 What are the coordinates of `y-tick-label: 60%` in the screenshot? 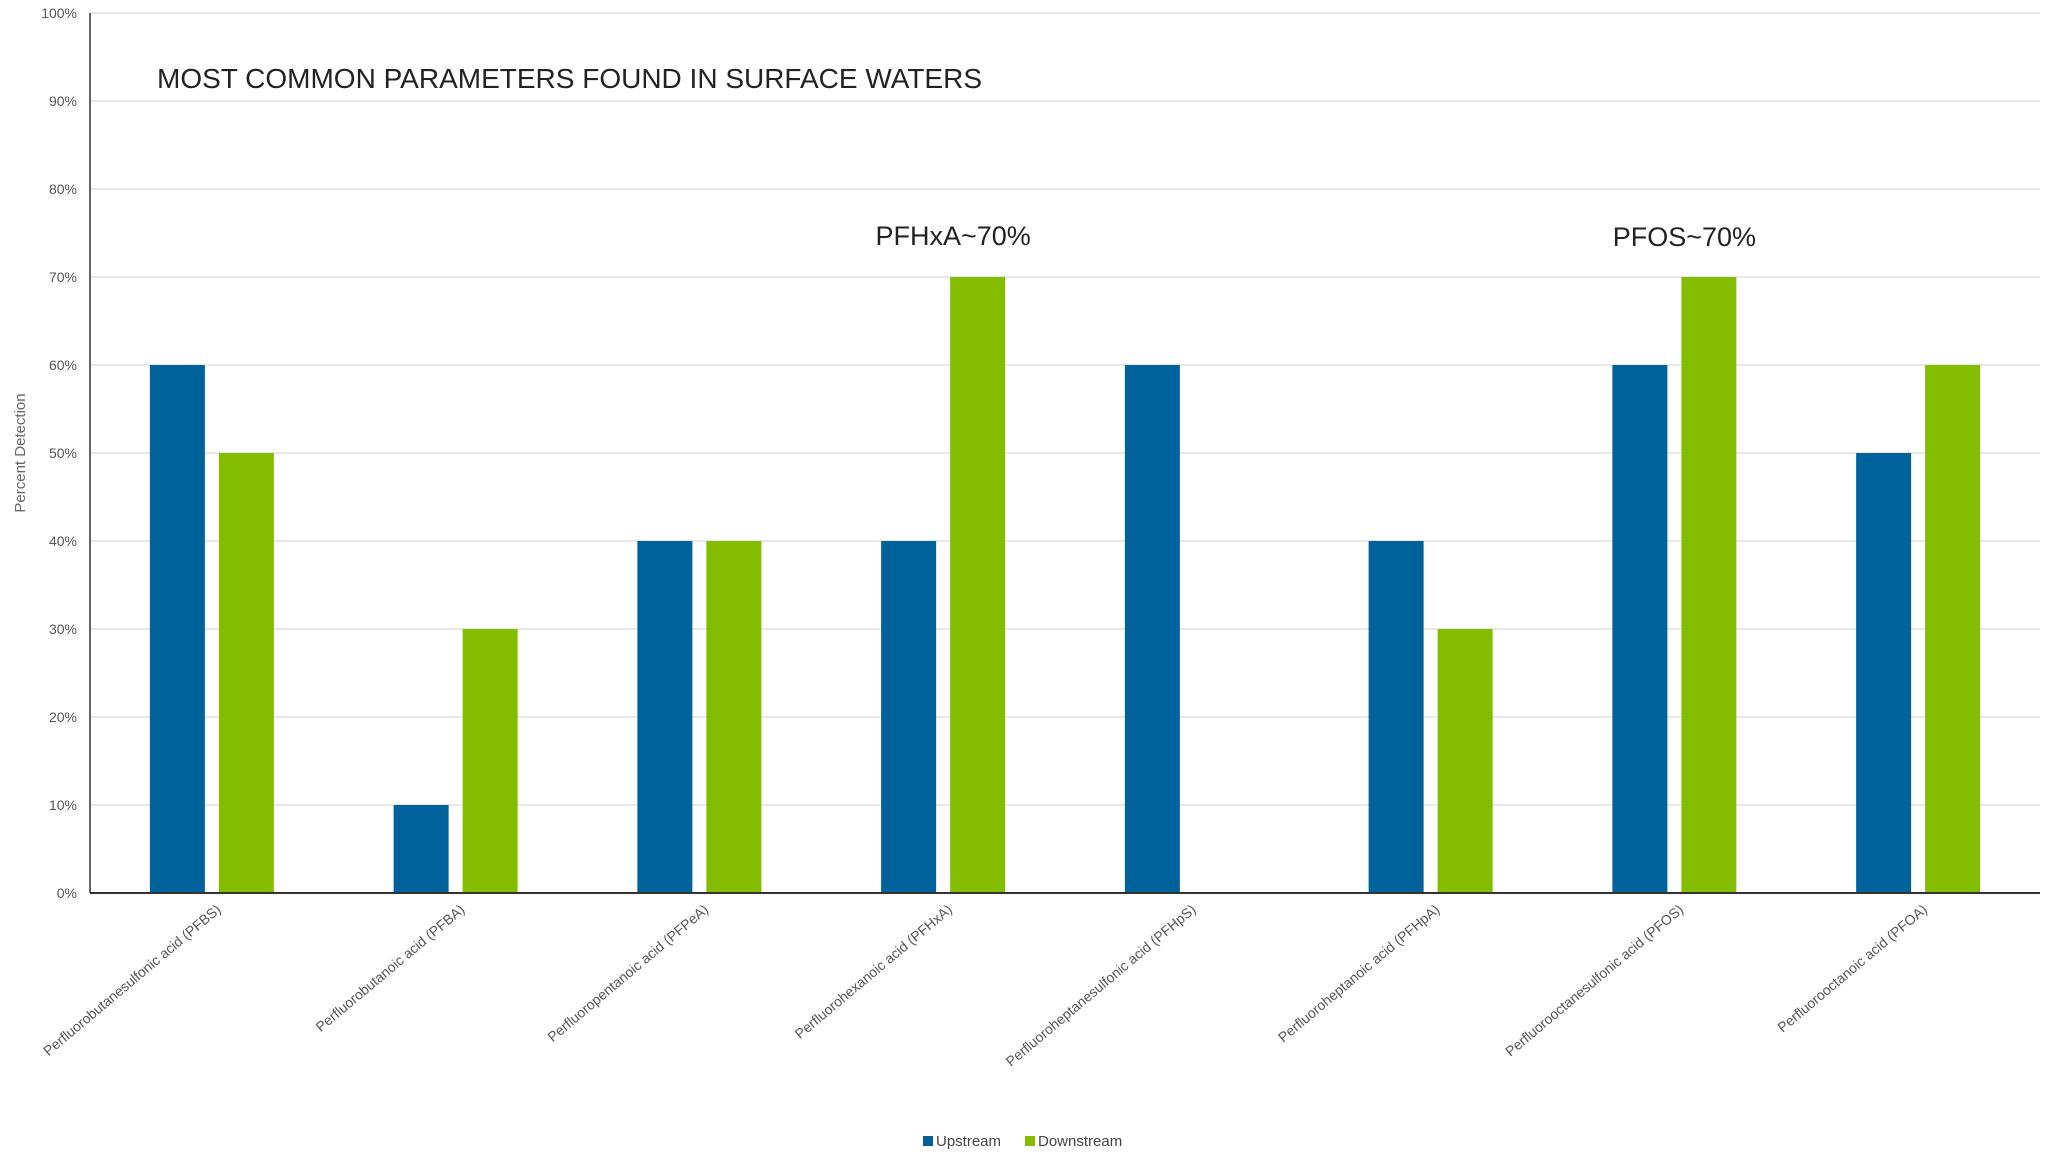 It's located at (63, 365).